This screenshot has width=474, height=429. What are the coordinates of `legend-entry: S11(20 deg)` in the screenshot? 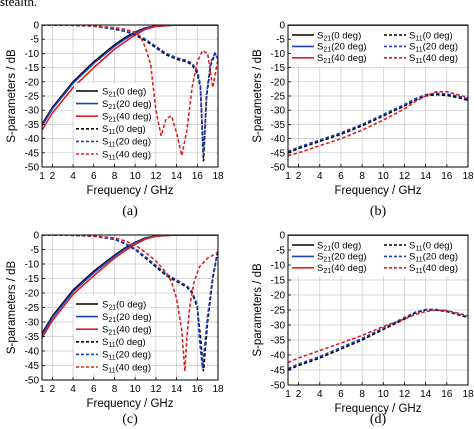 It's located at (126, 356).